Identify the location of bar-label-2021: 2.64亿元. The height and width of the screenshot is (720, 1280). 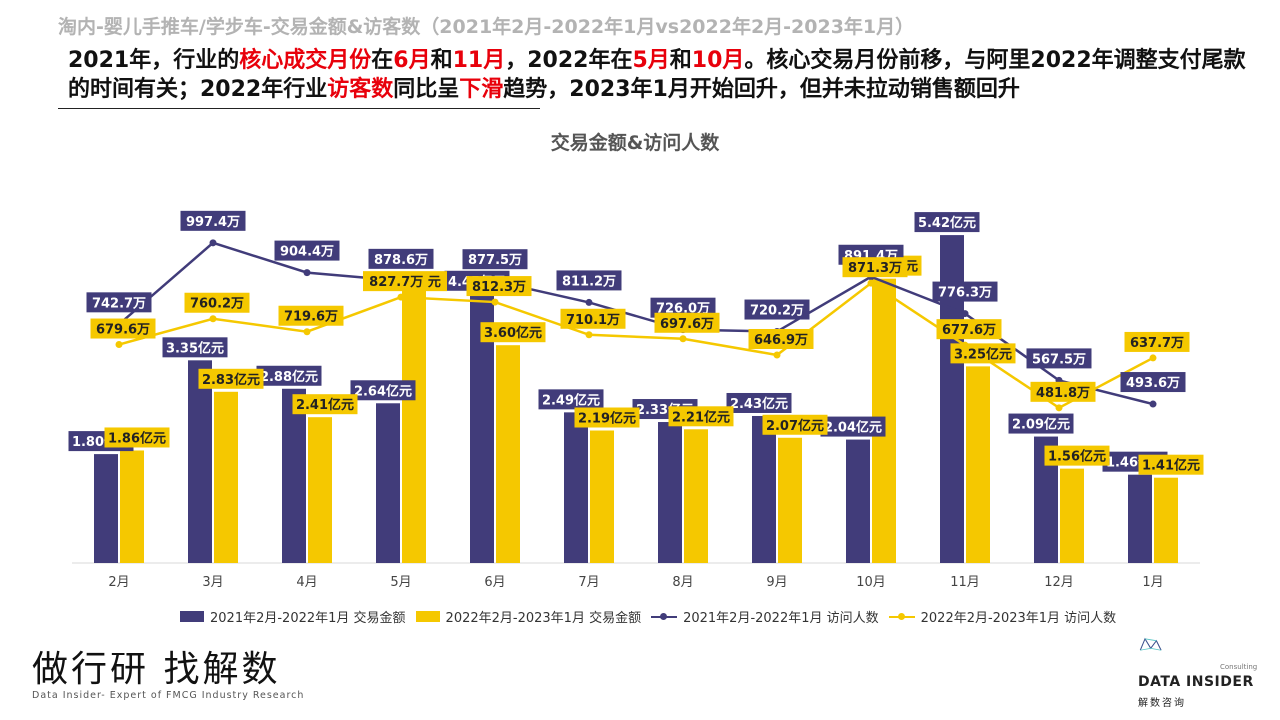
(383, 390).